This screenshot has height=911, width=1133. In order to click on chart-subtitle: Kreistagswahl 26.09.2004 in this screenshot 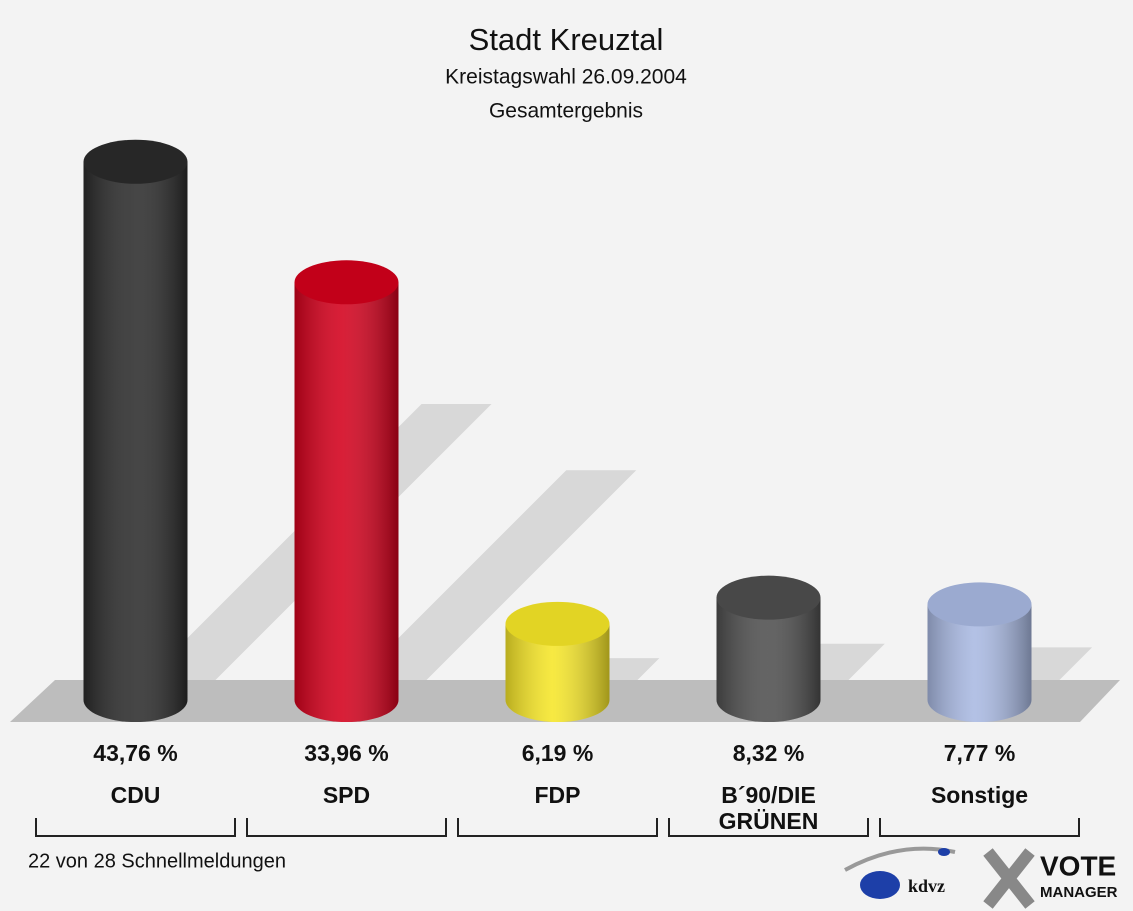, I will do `click(566, 77)`.